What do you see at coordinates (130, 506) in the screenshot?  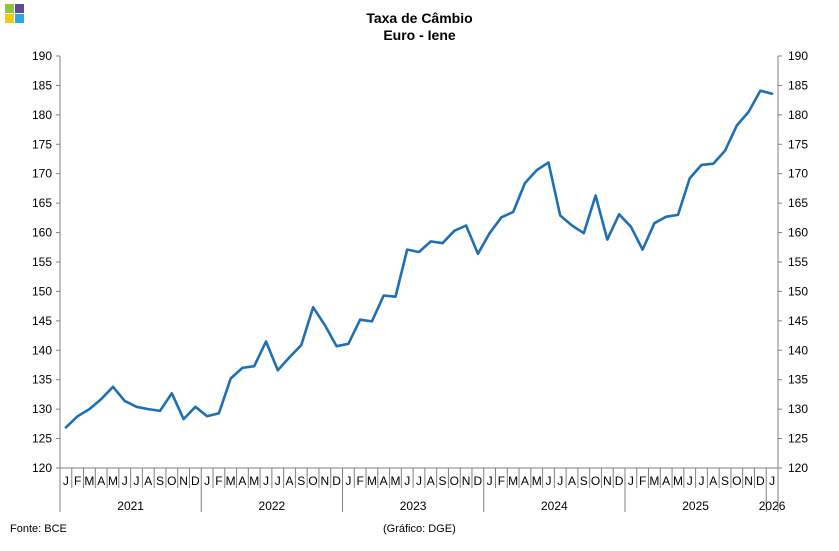 I see `year-label: 2021` at bounding box center [130, 506].